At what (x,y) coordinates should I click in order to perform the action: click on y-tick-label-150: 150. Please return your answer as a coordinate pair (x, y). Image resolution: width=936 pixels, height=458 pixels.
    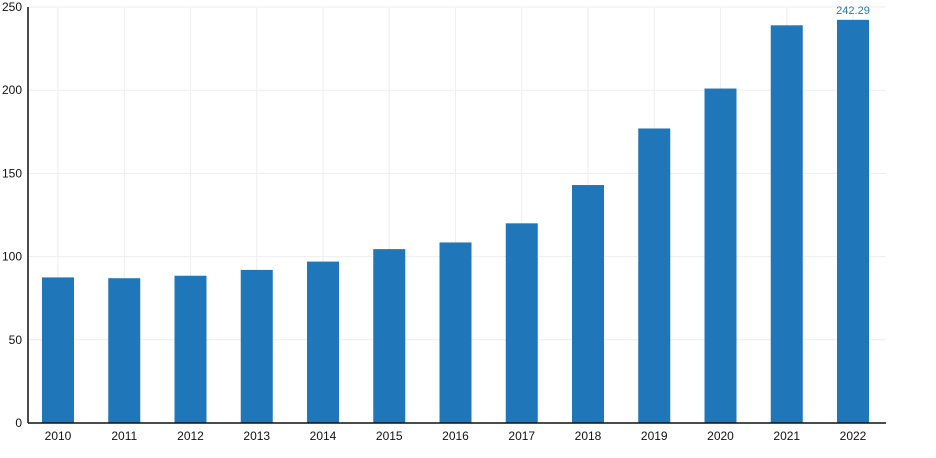
    Looking at the image, I should click on (12, 173).